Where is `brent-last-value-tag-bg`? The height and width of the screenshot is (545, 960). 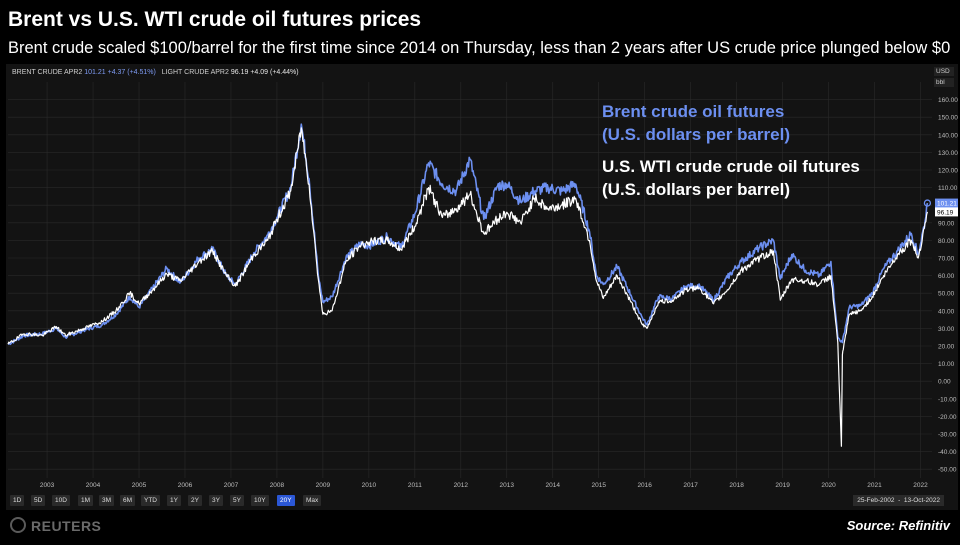
brent-last-value-tag-bg is located at coordinates (946, 203).